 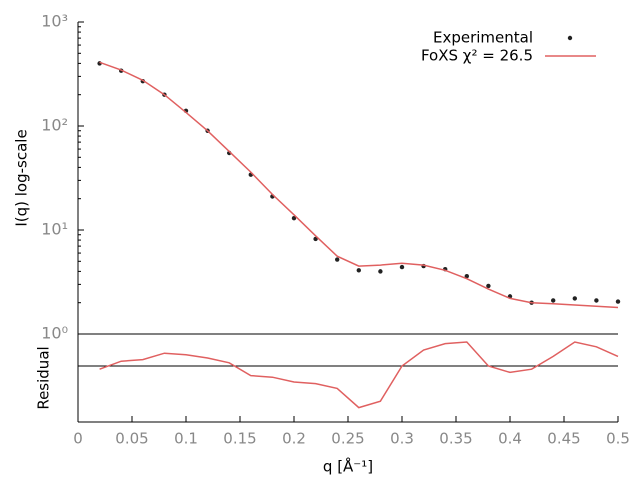 I want to click on y-tick-label: 10², so click(x=54, y=125).